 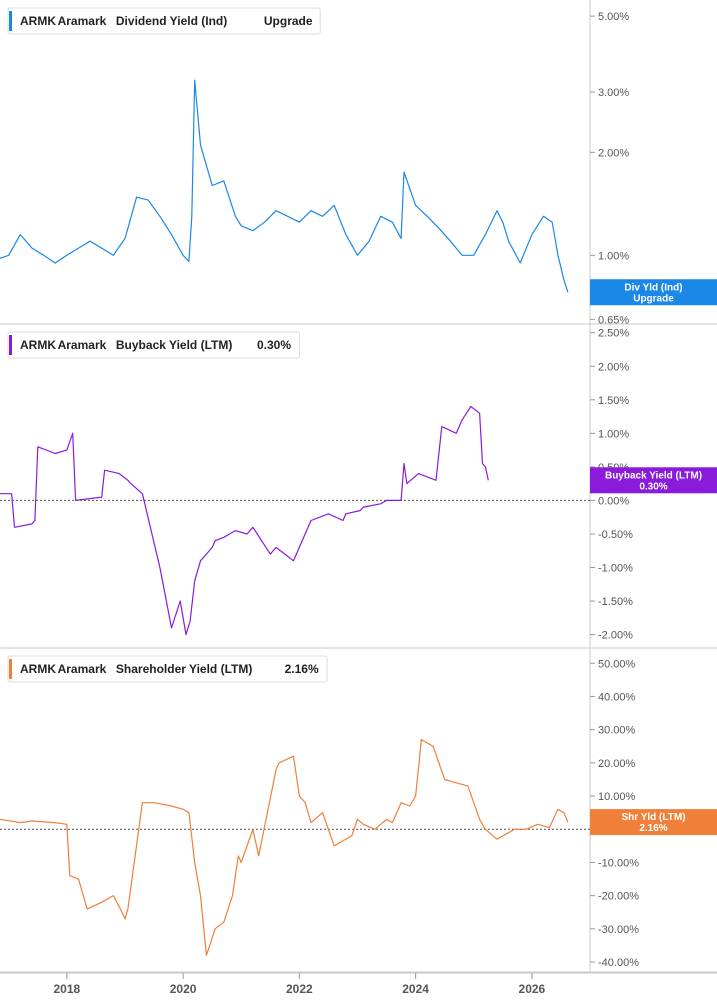 I want to click on y-tick-label: 0.65%, so click(x=613, y=320).